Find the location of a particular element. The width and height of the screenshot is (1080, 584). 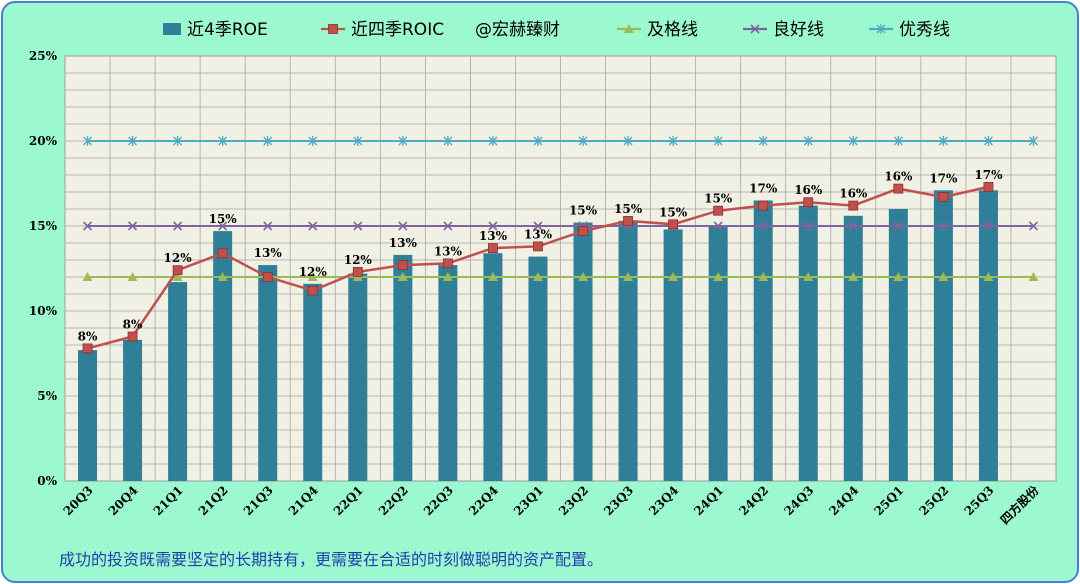

x-tick-label: 24Q1 is located at coordinates (708, 500).